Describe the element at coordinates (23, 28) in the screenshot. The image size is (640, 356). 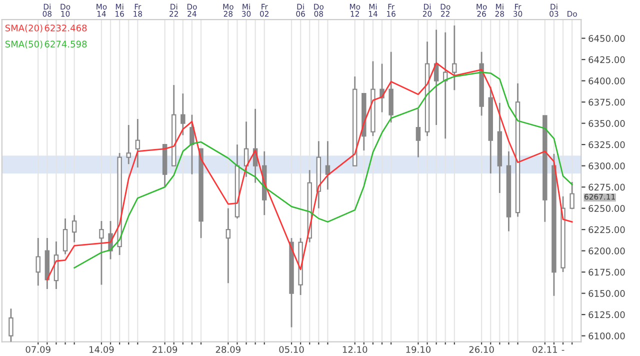
I see `text: SMA(20)` at that location.